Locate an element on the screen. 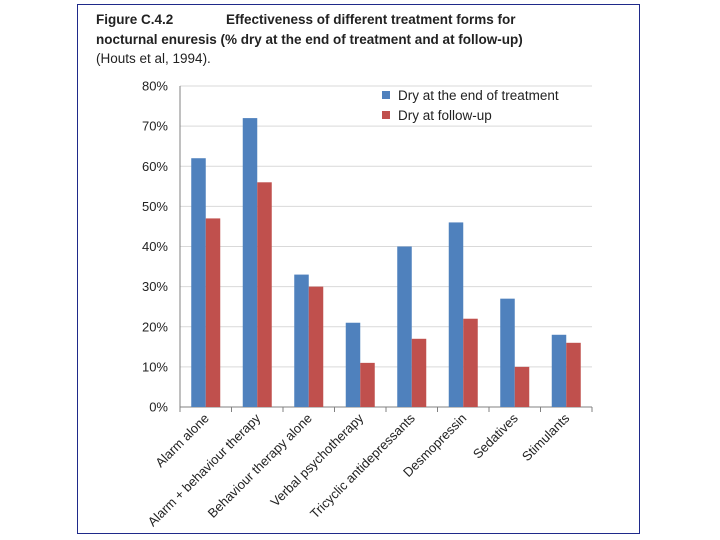  x-tick-label: Tricyclic antidepressants is located at coordinates (362, 465).